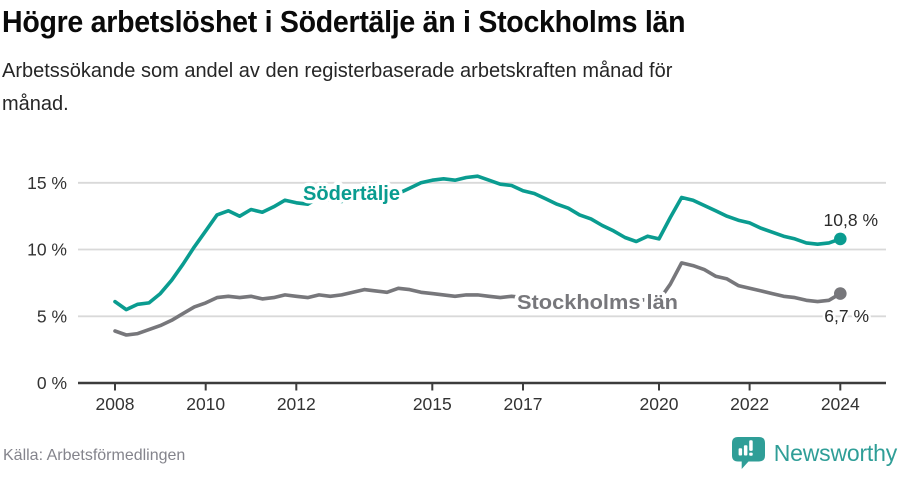 The height and width of the screenshot is (479, 900). Describe the element at coordinates (94, 455) in the screenshot. I see `source-note: Källa: Arbetsförmedlingen` at that location.